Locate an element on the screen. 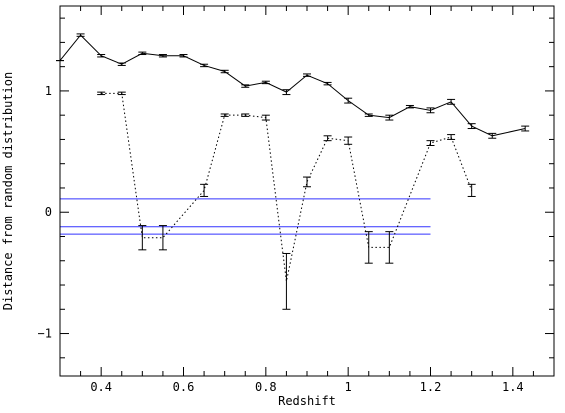  x-tick-label: 0.8 is located at coordinates (266, 387).